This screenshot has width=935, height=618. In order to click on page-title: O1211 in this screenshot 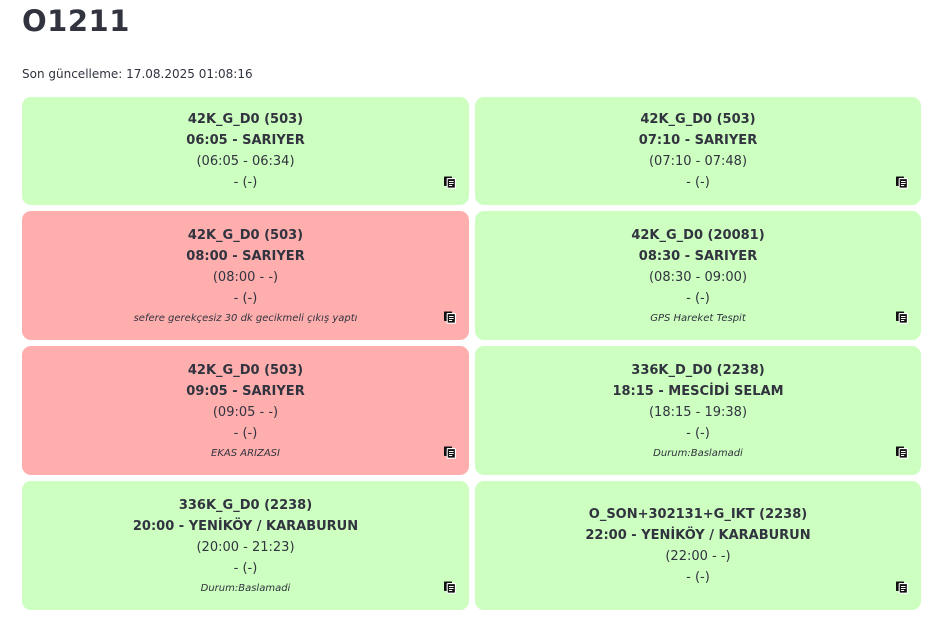, I will do `click(76, 21)`.